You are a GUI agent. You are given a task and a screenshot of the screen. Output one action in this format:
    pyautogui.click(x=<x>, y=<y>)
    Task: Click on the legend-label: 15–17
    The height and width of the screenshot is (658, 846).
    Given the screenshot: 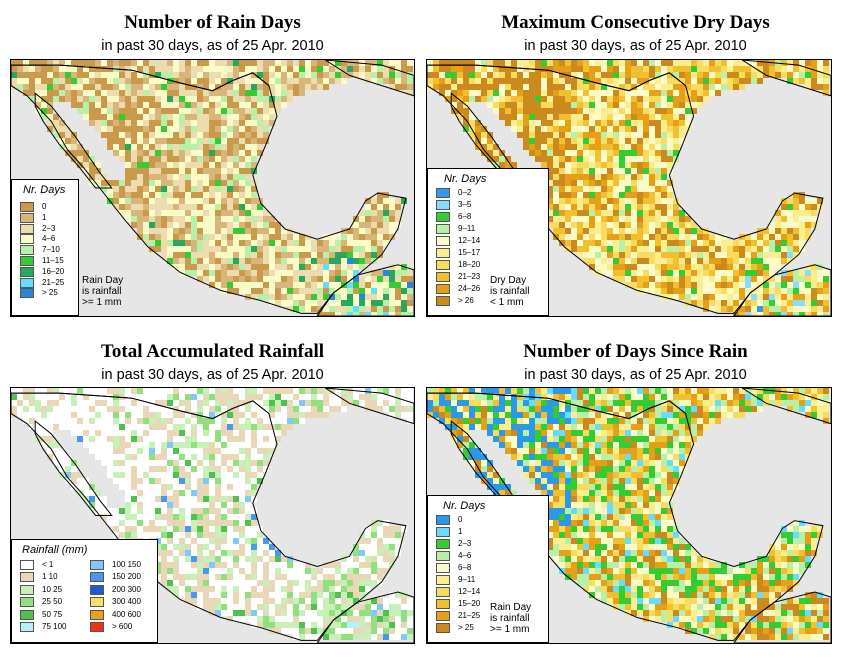 What is the action you would take?
    pyautogui.click(x=469, y=252)
    